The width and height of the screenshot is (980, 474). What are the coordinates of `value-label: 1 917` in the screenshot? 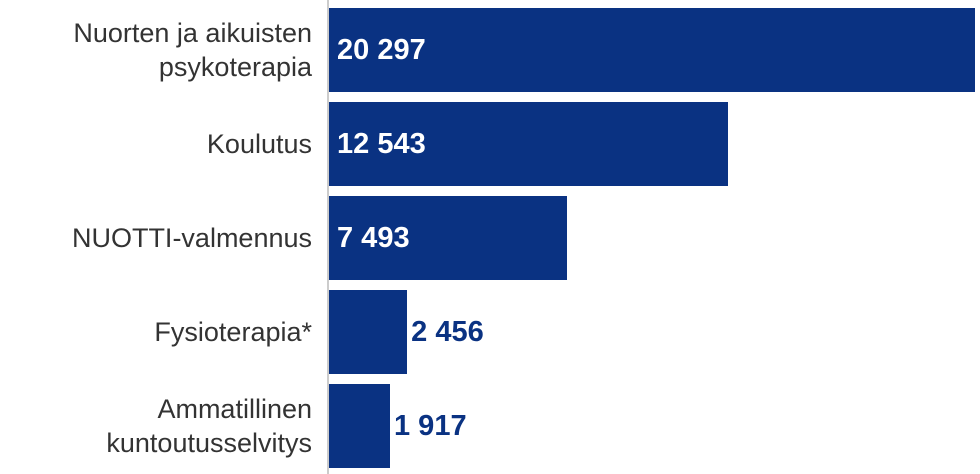 It's located at (430, 426).